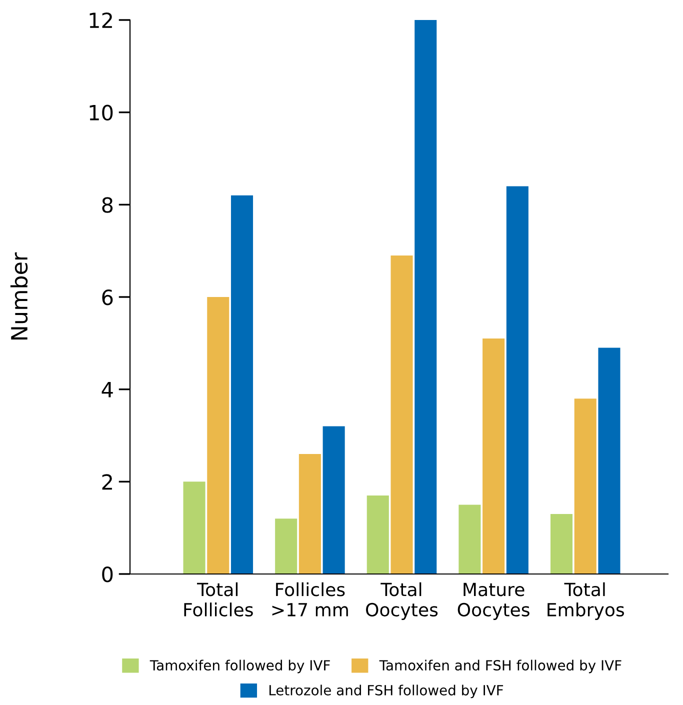 The height and width of the screenshot is (705, 683). What do you see at coordinates (107, 297) in the screenshot?
I see `y-tick-label: 6` at bounding box center [107, 297].